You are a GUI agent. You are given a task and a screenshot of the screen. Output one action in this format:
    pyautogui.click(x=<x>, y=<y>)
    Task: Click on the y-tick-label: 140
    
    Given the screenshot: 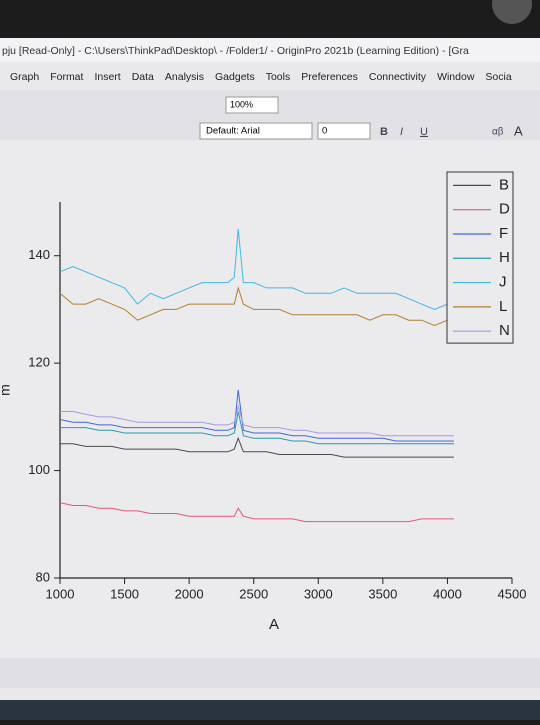 What is the action you would take?
    pyautogui.click(x=39, y=254)
    